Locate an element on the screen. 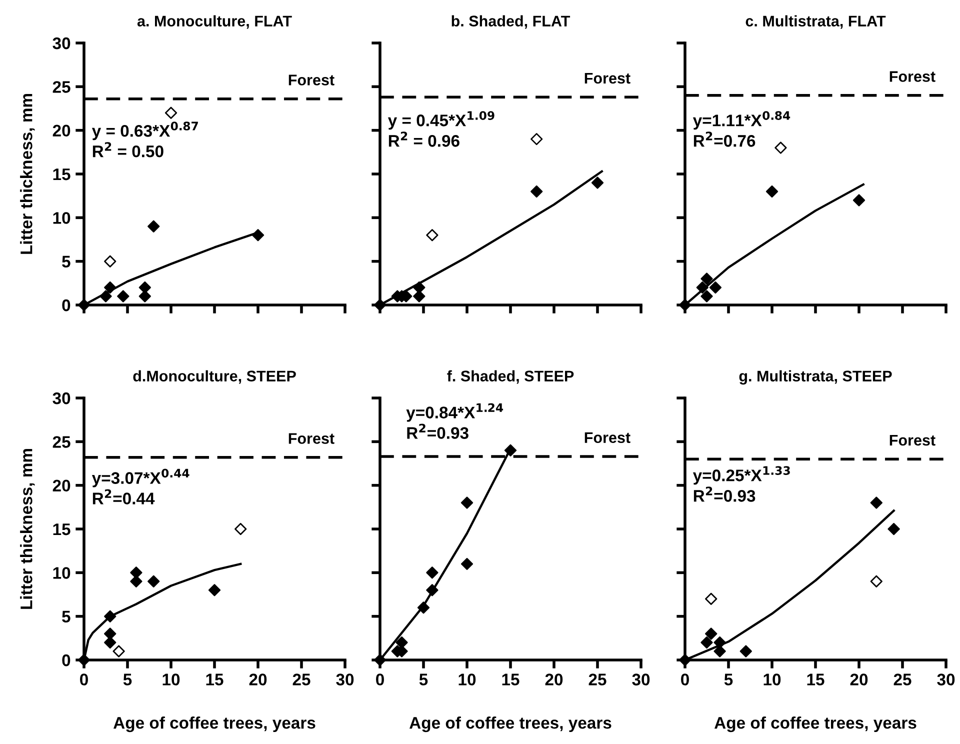 The height and width of the screenshot is (744, 960). annotation: R$^{2}$=0.76 is located at coordinates (725, 139).